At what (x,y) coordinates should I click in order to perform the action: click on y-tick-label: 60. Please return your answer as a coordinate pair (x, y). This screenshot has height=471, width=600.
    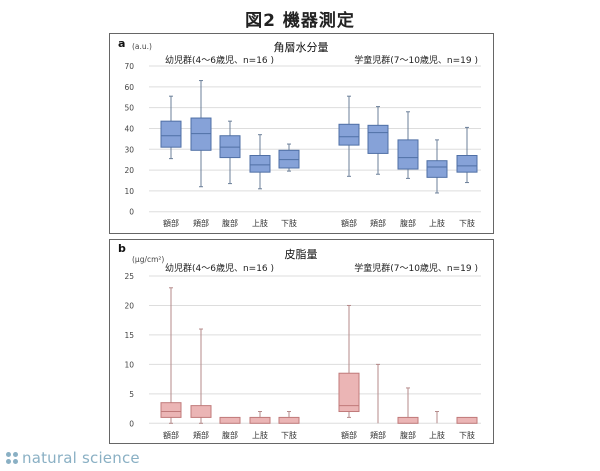
    Looking at the image, I should click on (129, 87).